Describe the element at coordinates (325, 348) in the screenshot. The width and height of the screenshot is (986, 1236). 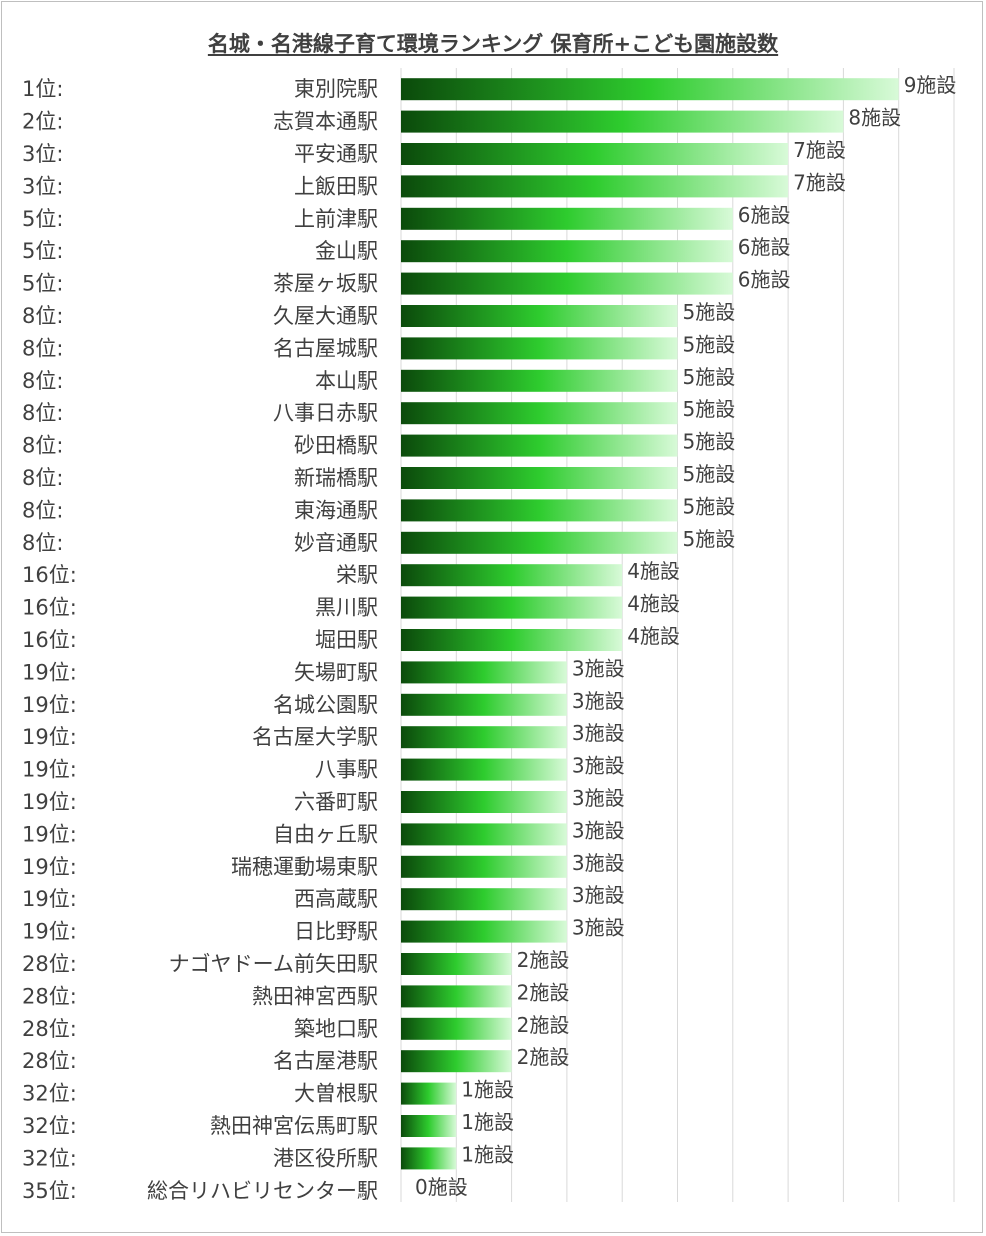
I see `station-label: 名古屋城駅` at that location.